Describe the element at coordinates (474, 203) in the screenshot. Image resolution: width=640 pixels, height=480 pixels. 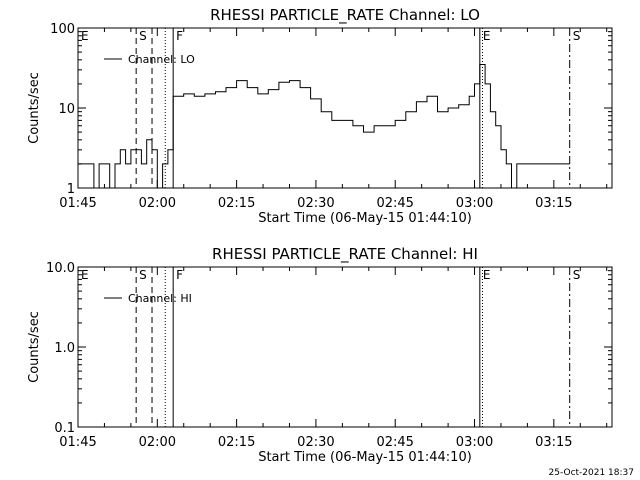
I see `panel-1-x-tick-label: 03:00` at that location.